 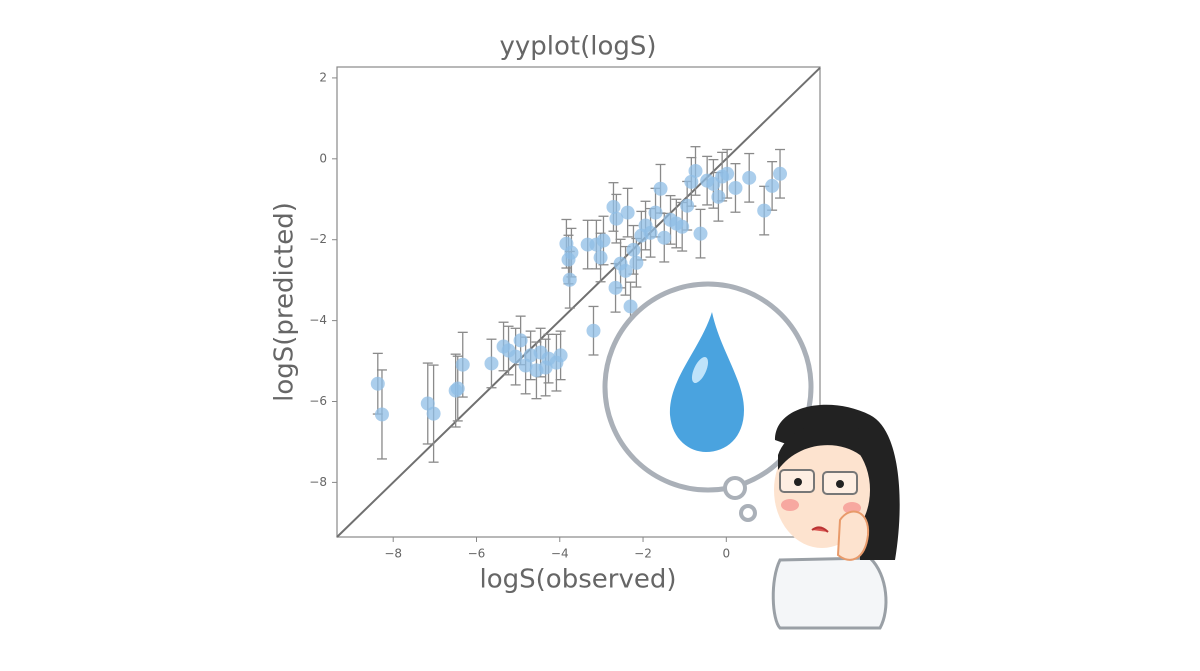 What do you see at coordinates (318, 320) in the screenshot?
I see `y-tick-label: −4` at bounding box center [318, 320].